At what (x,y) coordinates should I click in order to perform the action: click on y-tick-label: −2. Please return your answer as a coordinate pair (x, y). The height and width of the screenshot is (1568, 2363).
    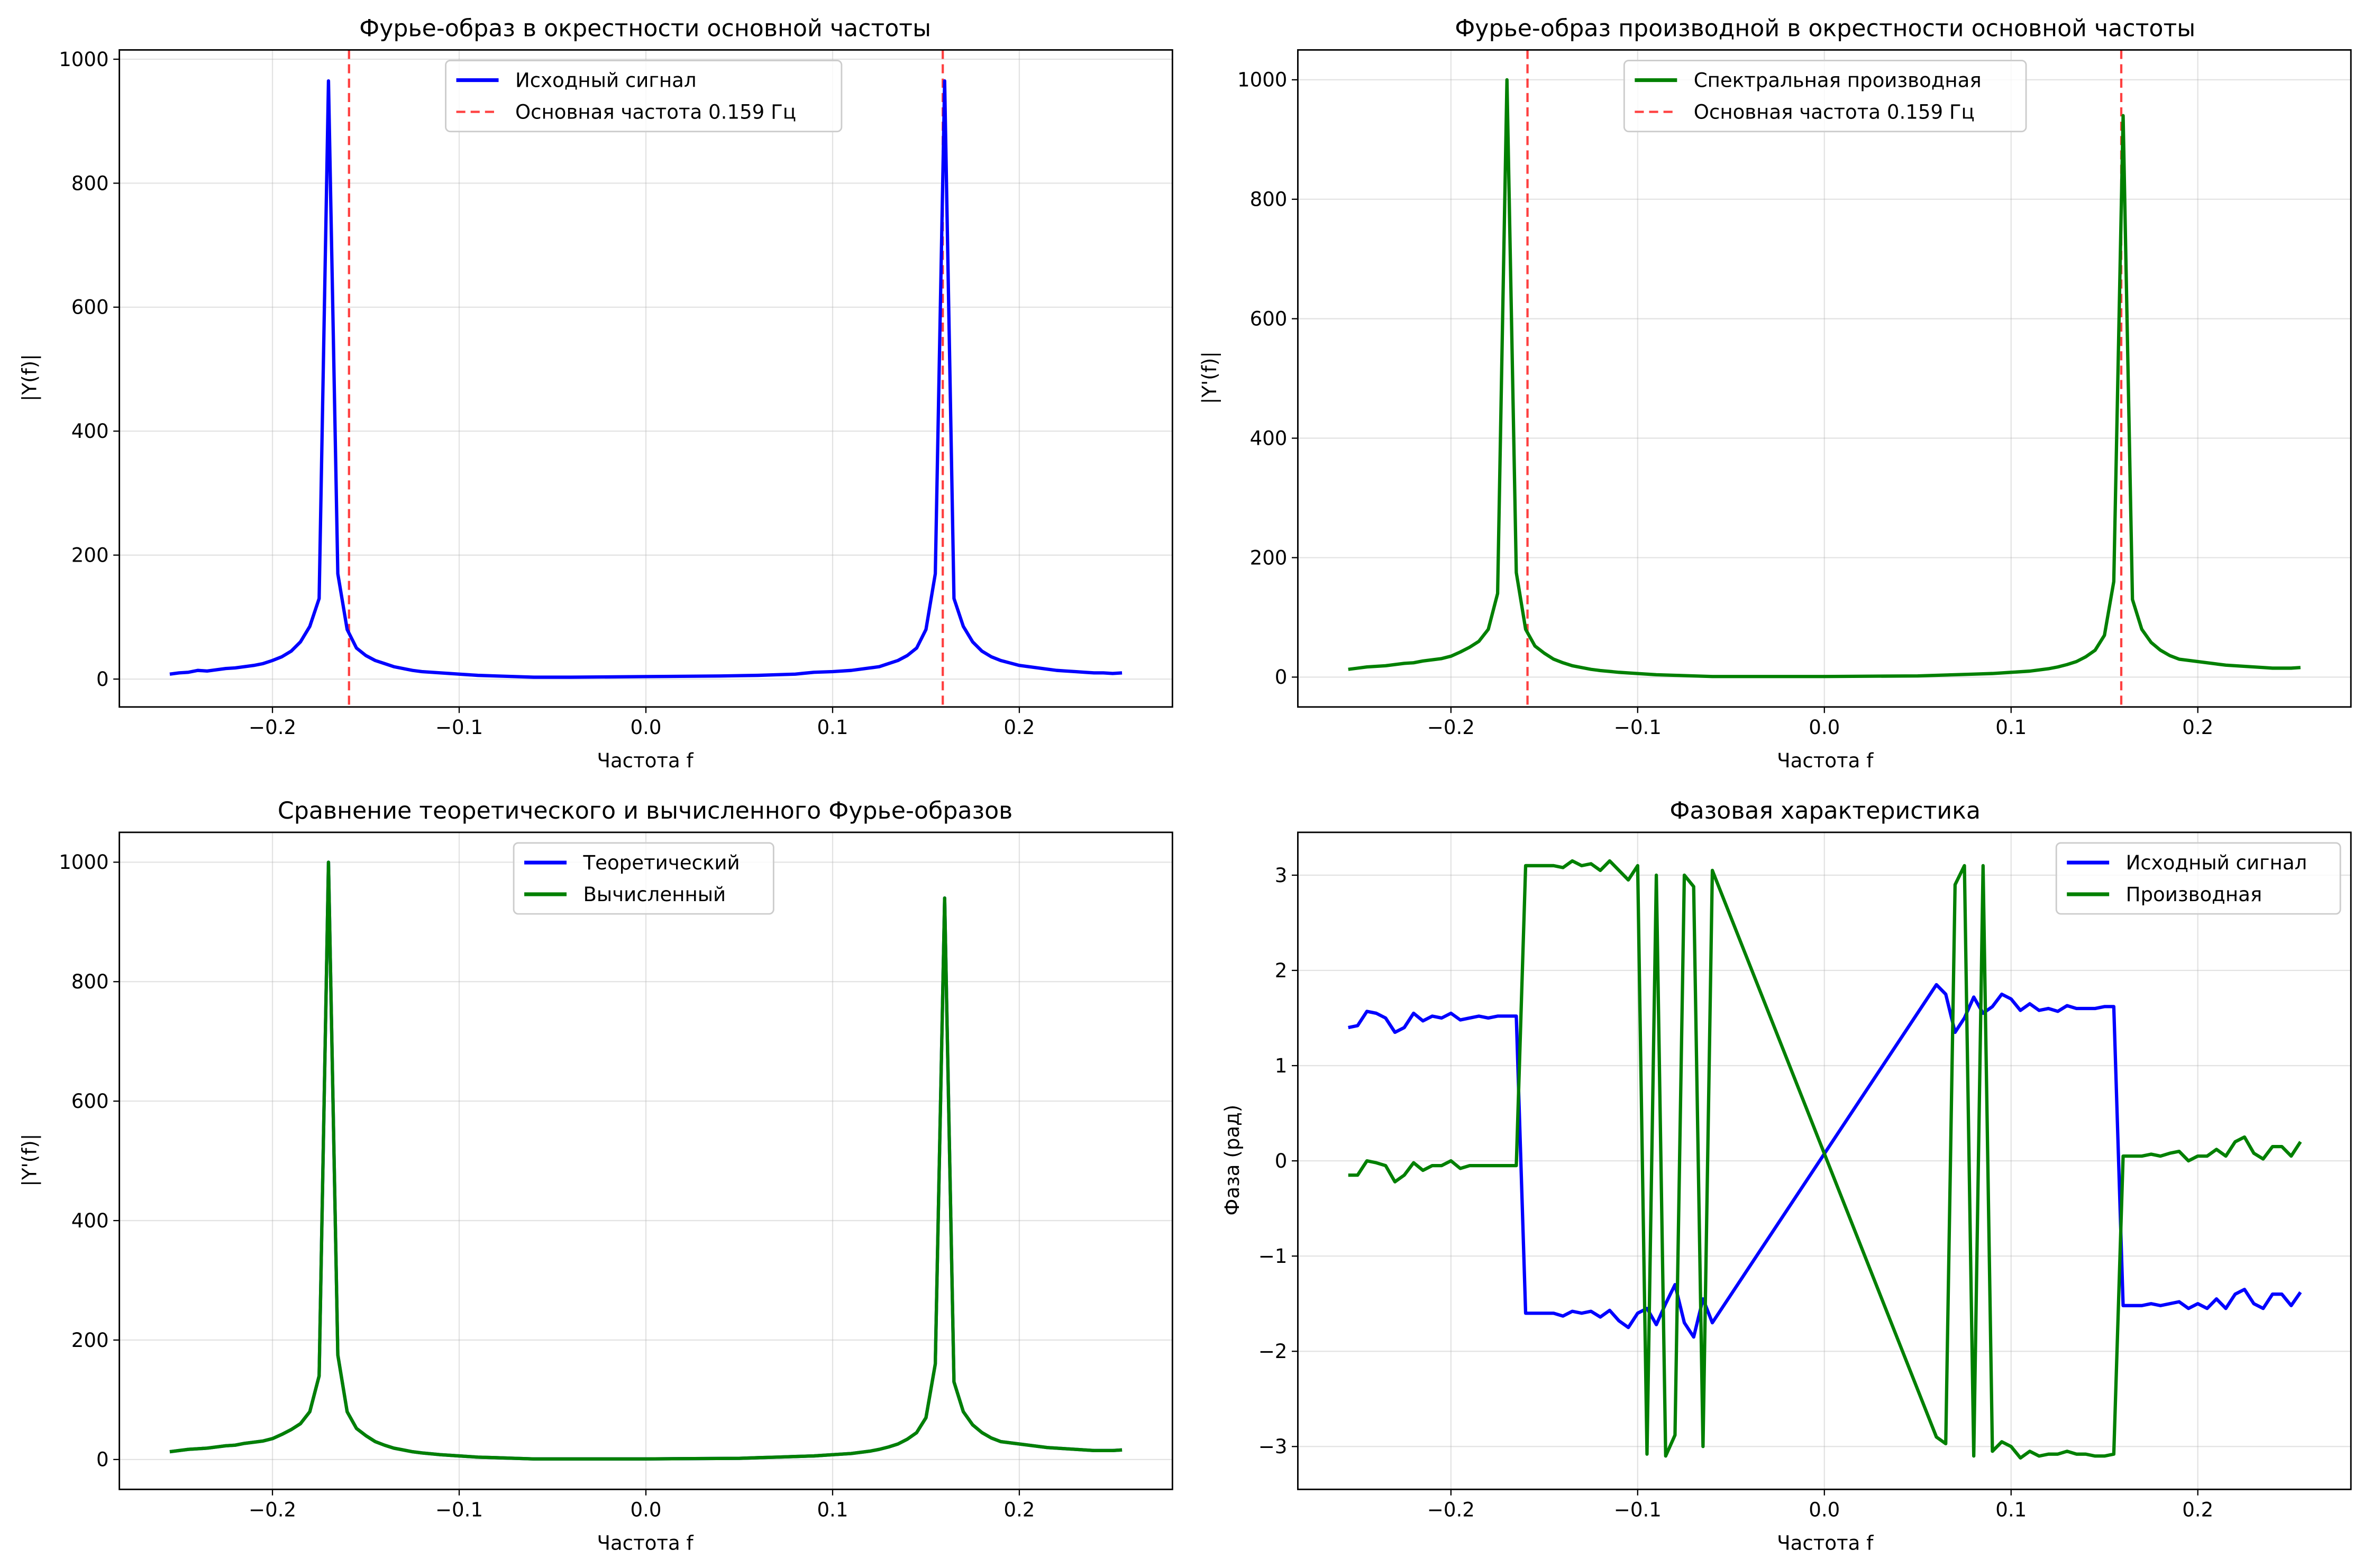
    Looking at the image, I should click on (1273, 1351).